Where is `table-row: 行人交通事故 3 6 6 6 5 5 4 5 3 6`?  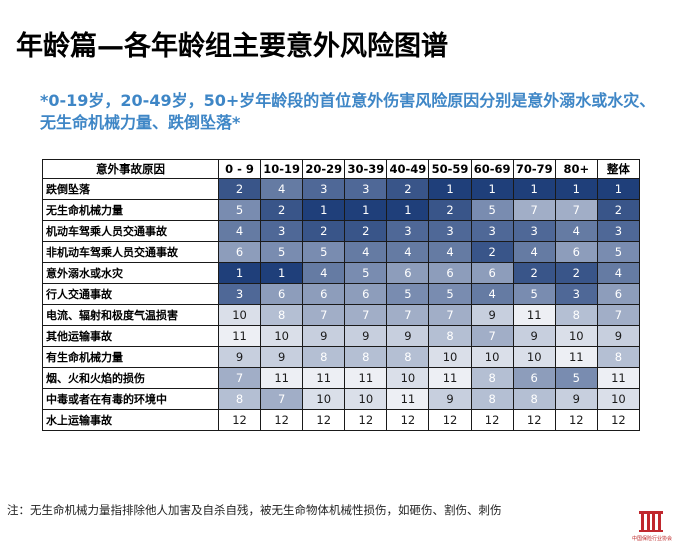 table-row: 行人交通事故 3 6 6 6 5 5 4 5 3 6 is located at coordinates (341, 294).